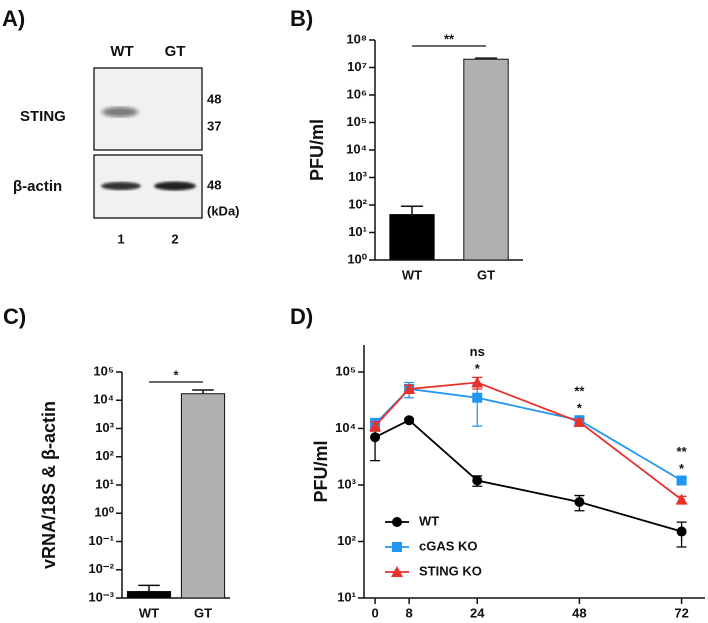 Image resolution: width=708 pixels, height=623 pixels. I want to click on legend-label: WT, so click(429, 520).